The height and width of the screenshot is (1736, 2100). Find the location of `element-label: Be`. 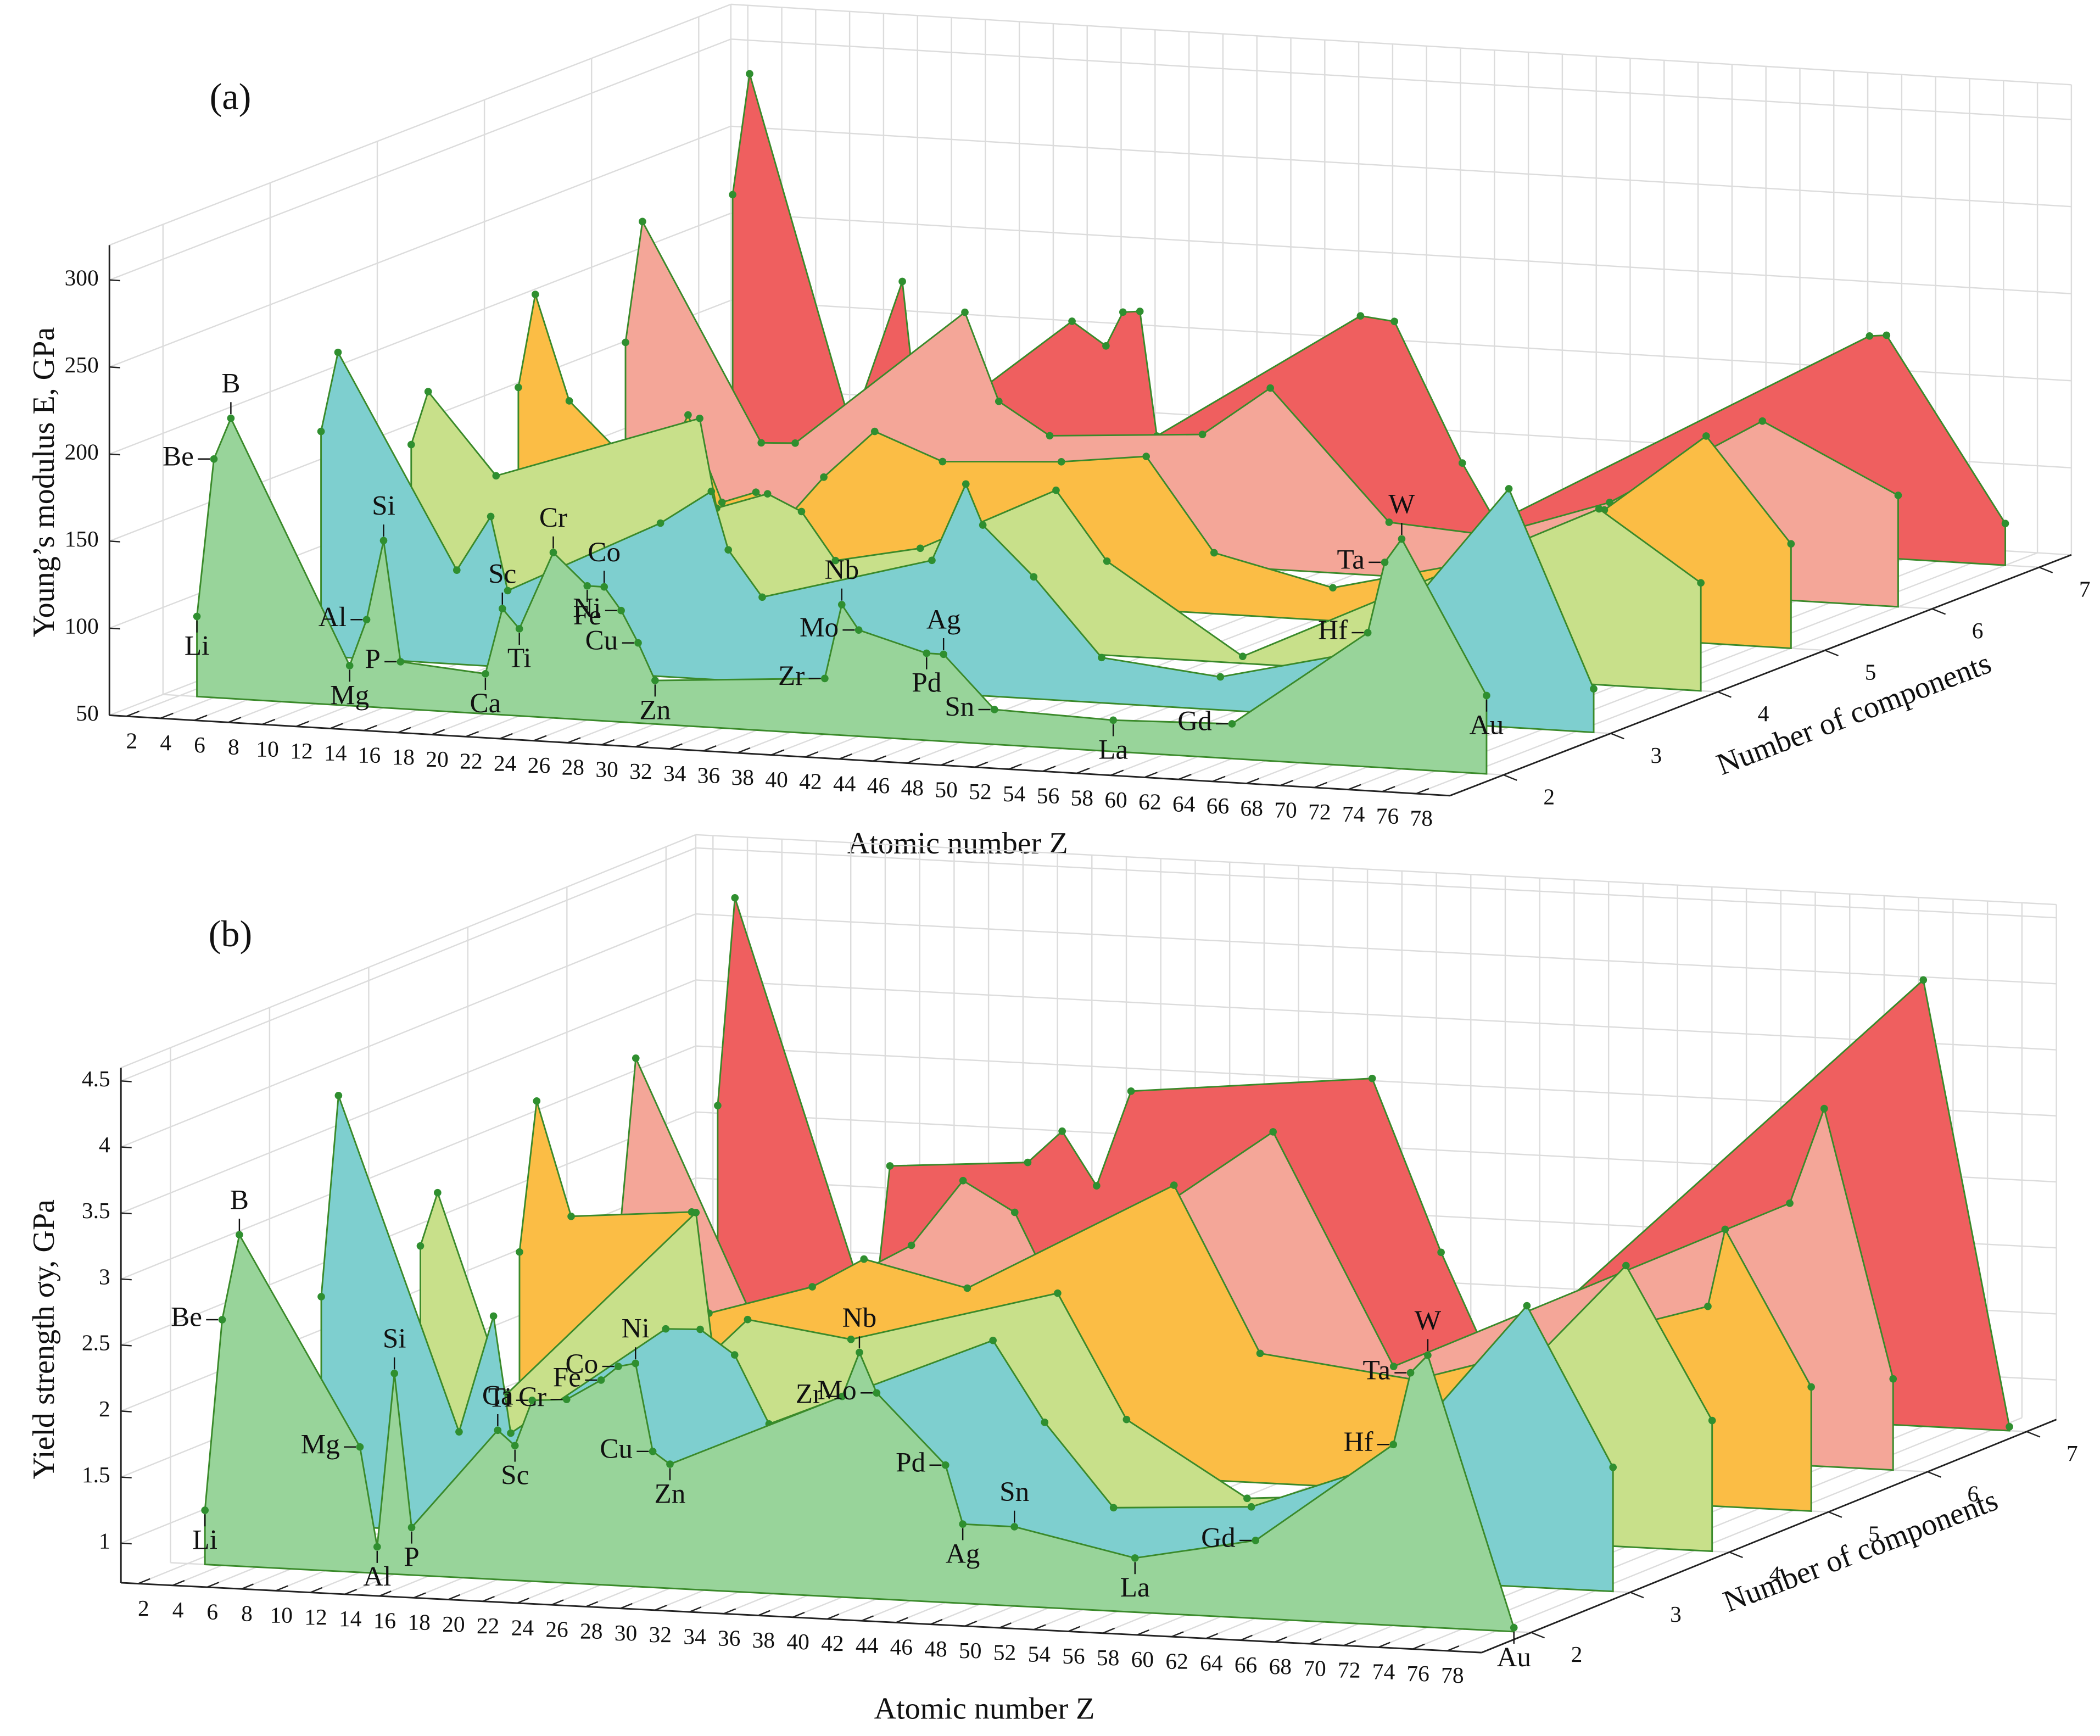

element-label: Be is located at coordinates (186, 1317).